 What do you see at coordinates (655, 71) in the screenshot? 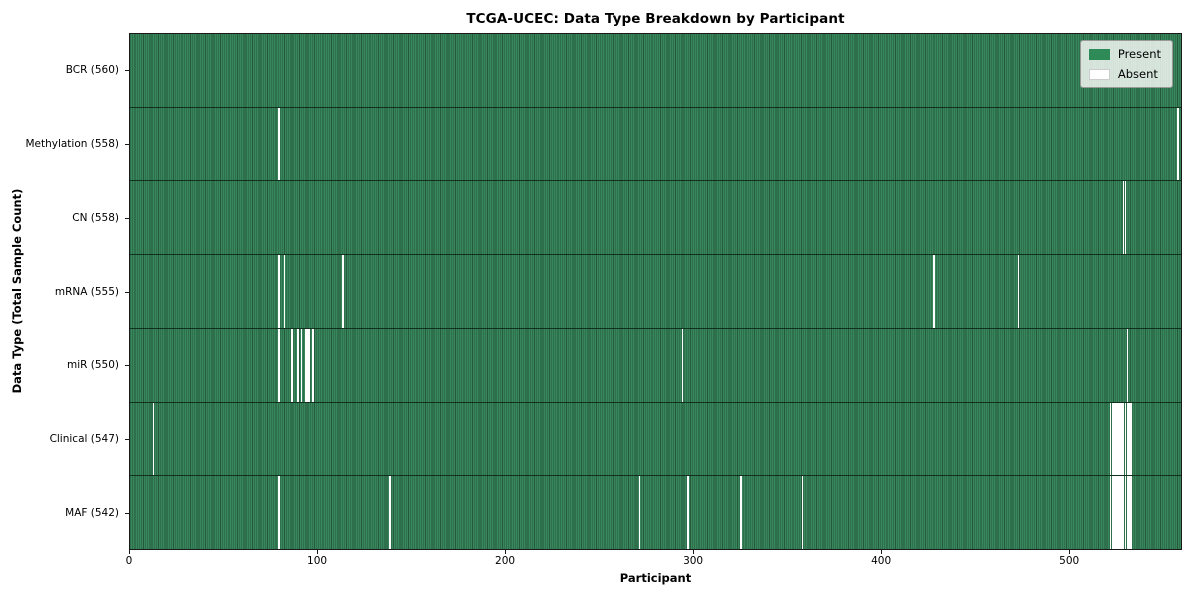
I see `heatmap-row-bcr` at bounding box center [655, 71].